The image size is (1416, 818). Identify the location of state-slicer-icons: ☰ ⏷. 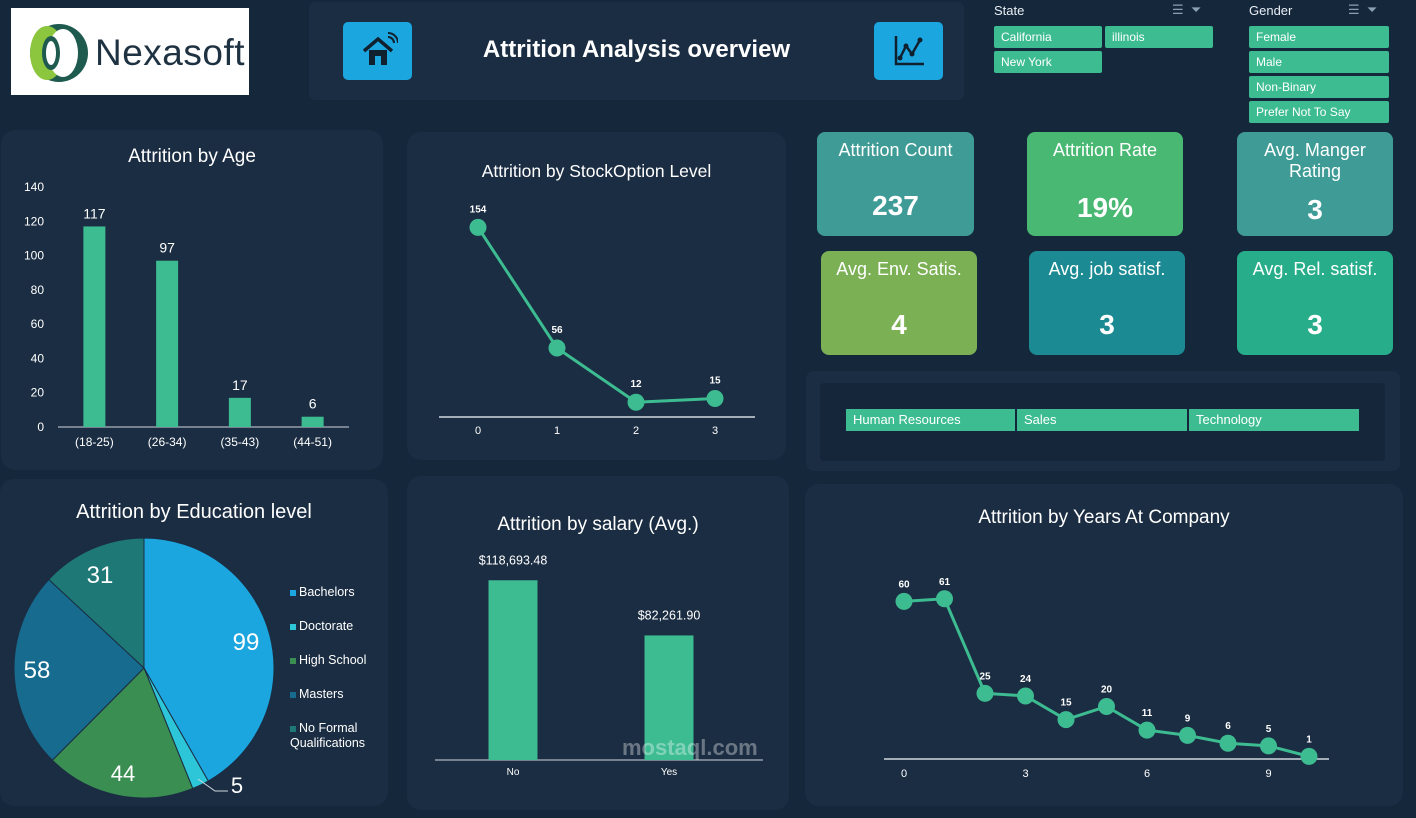
(1186, 10).